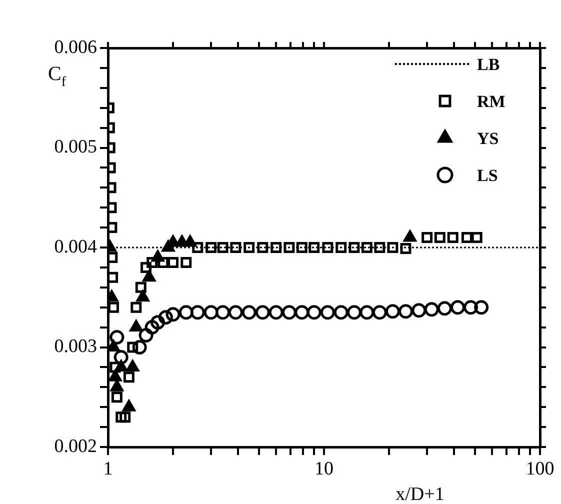 The height and width of the screenshot is (504, 561). What do you see at coordinates (75, 446) in the screenshot?
I see `y-tick-label: 0.002` at bounding box center [75, 446].